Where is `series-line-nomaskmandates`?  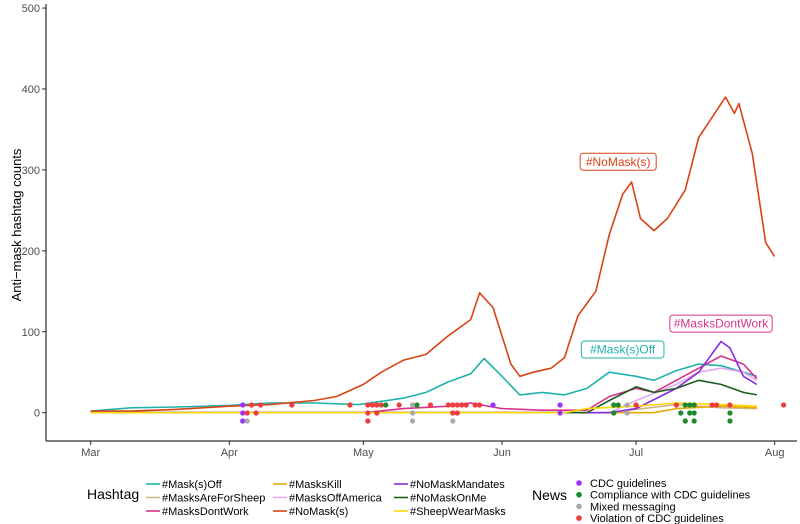 series-line-nomaskmandates is located at coordinates (424, 377).